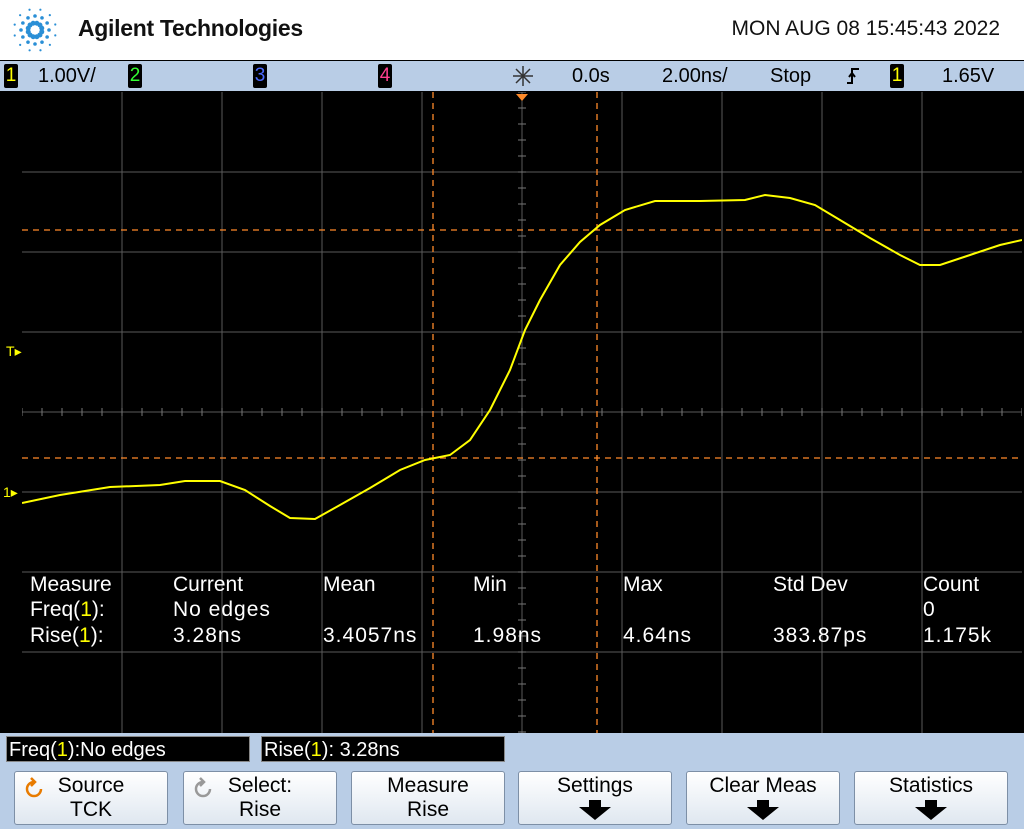  What do you see at coordinates (931, 785) in the screenshot?
I see `softkey-label: Statistics` at bounding box center [931, 785].